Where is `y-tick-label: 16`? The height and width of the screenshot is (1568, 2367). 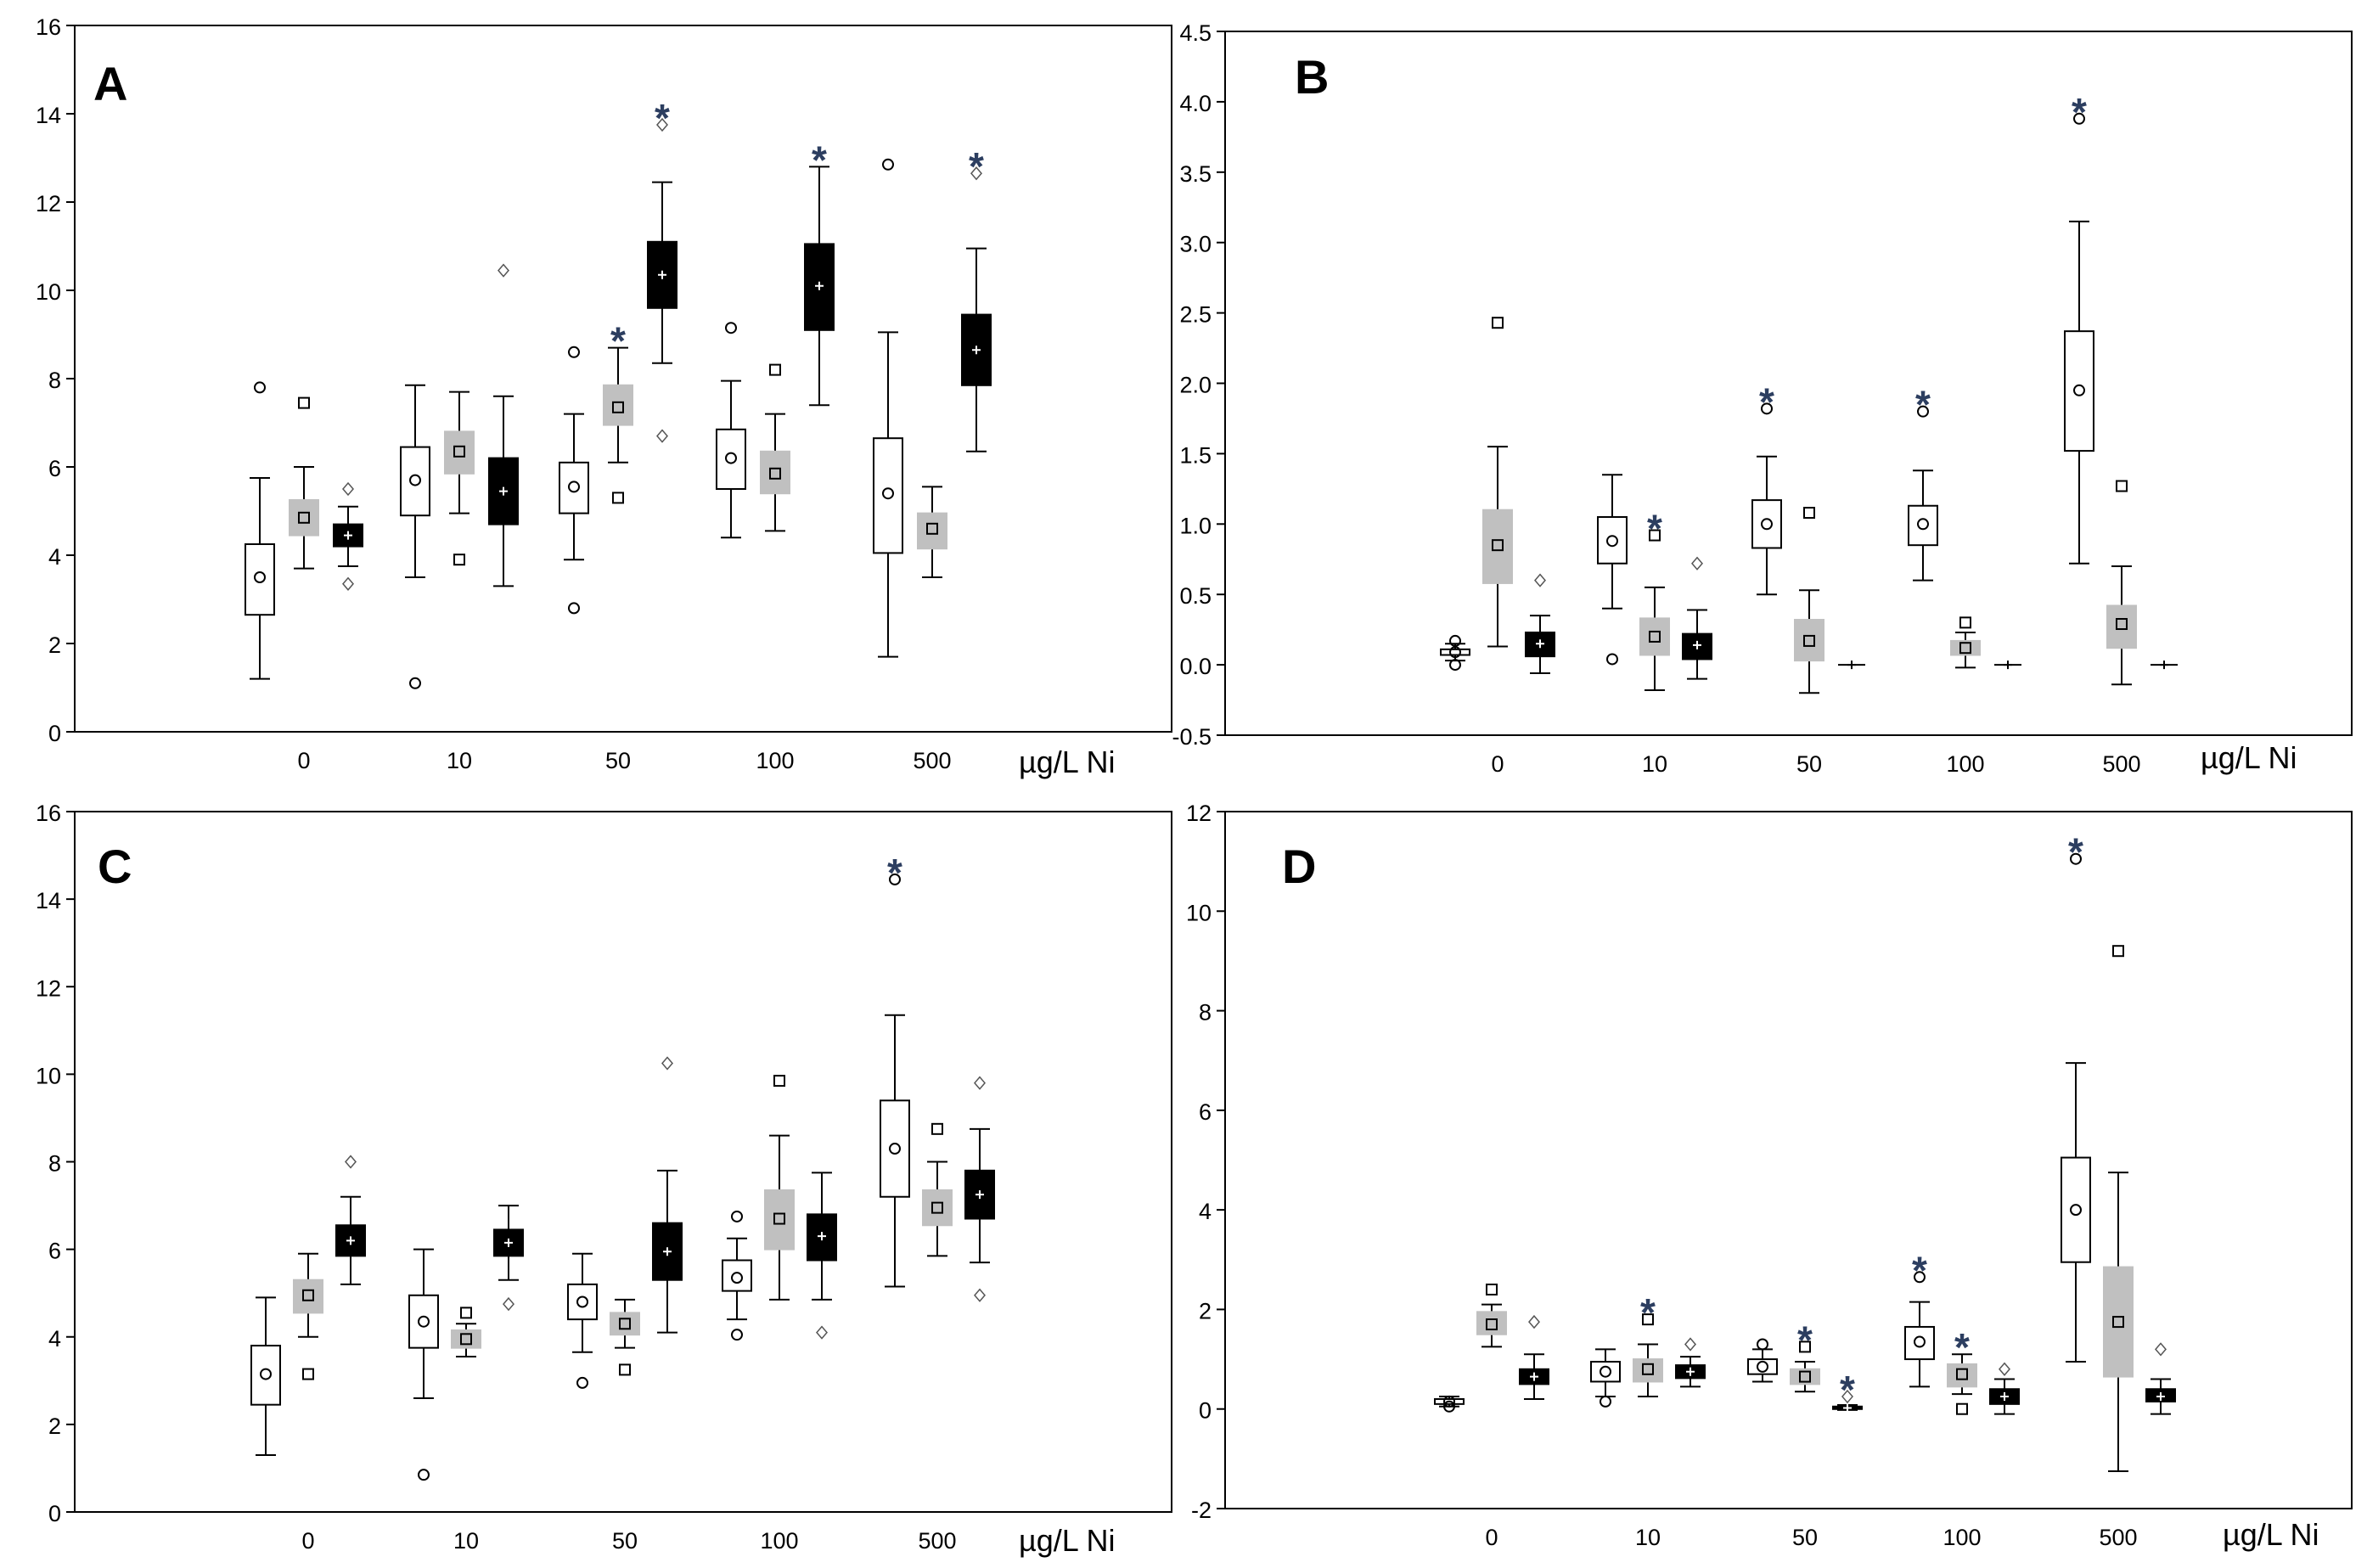 y-tick-label: 16 is located at coordinates (48, 27).